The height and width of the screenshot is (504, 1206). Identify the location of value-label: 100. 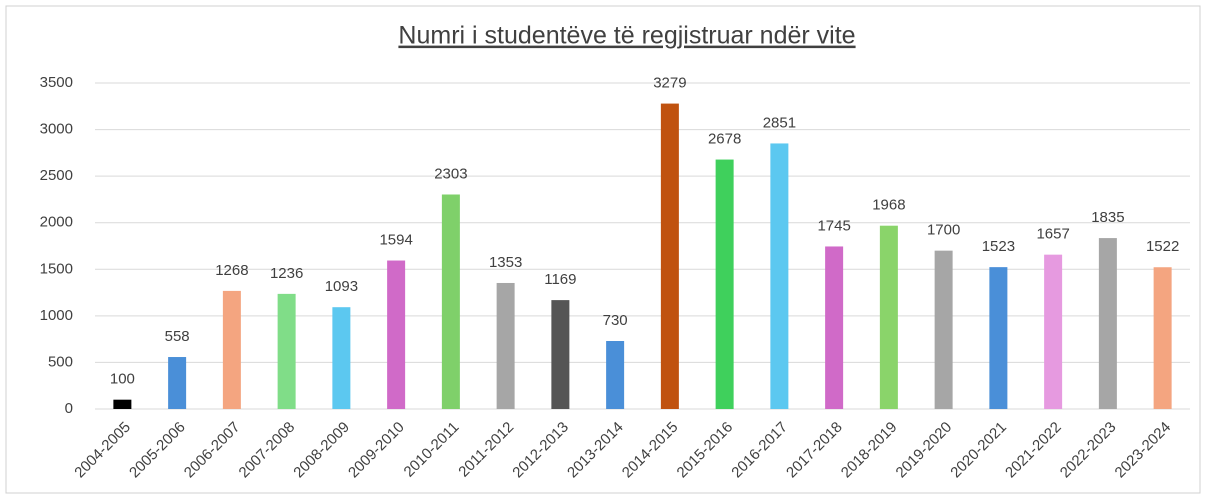
(122, 379).